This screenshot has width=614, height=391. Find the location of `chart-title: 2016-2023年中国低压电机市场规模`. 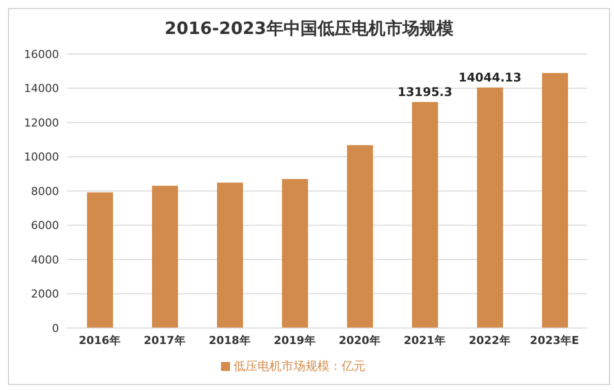

chart-title: 2016-2023年中国低压电机市场规模 is located at coordinates (309, 29).